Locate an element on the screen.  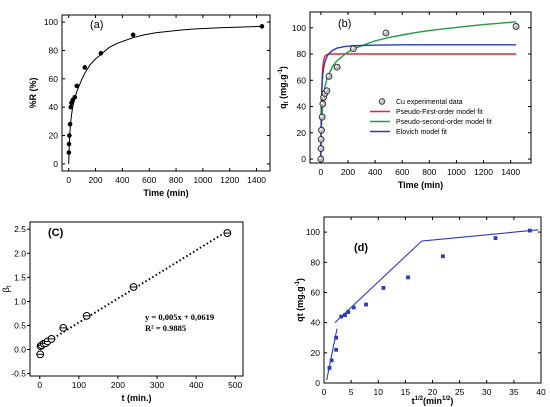
x-tick-label: 30 is located at coordinates (487, 392).